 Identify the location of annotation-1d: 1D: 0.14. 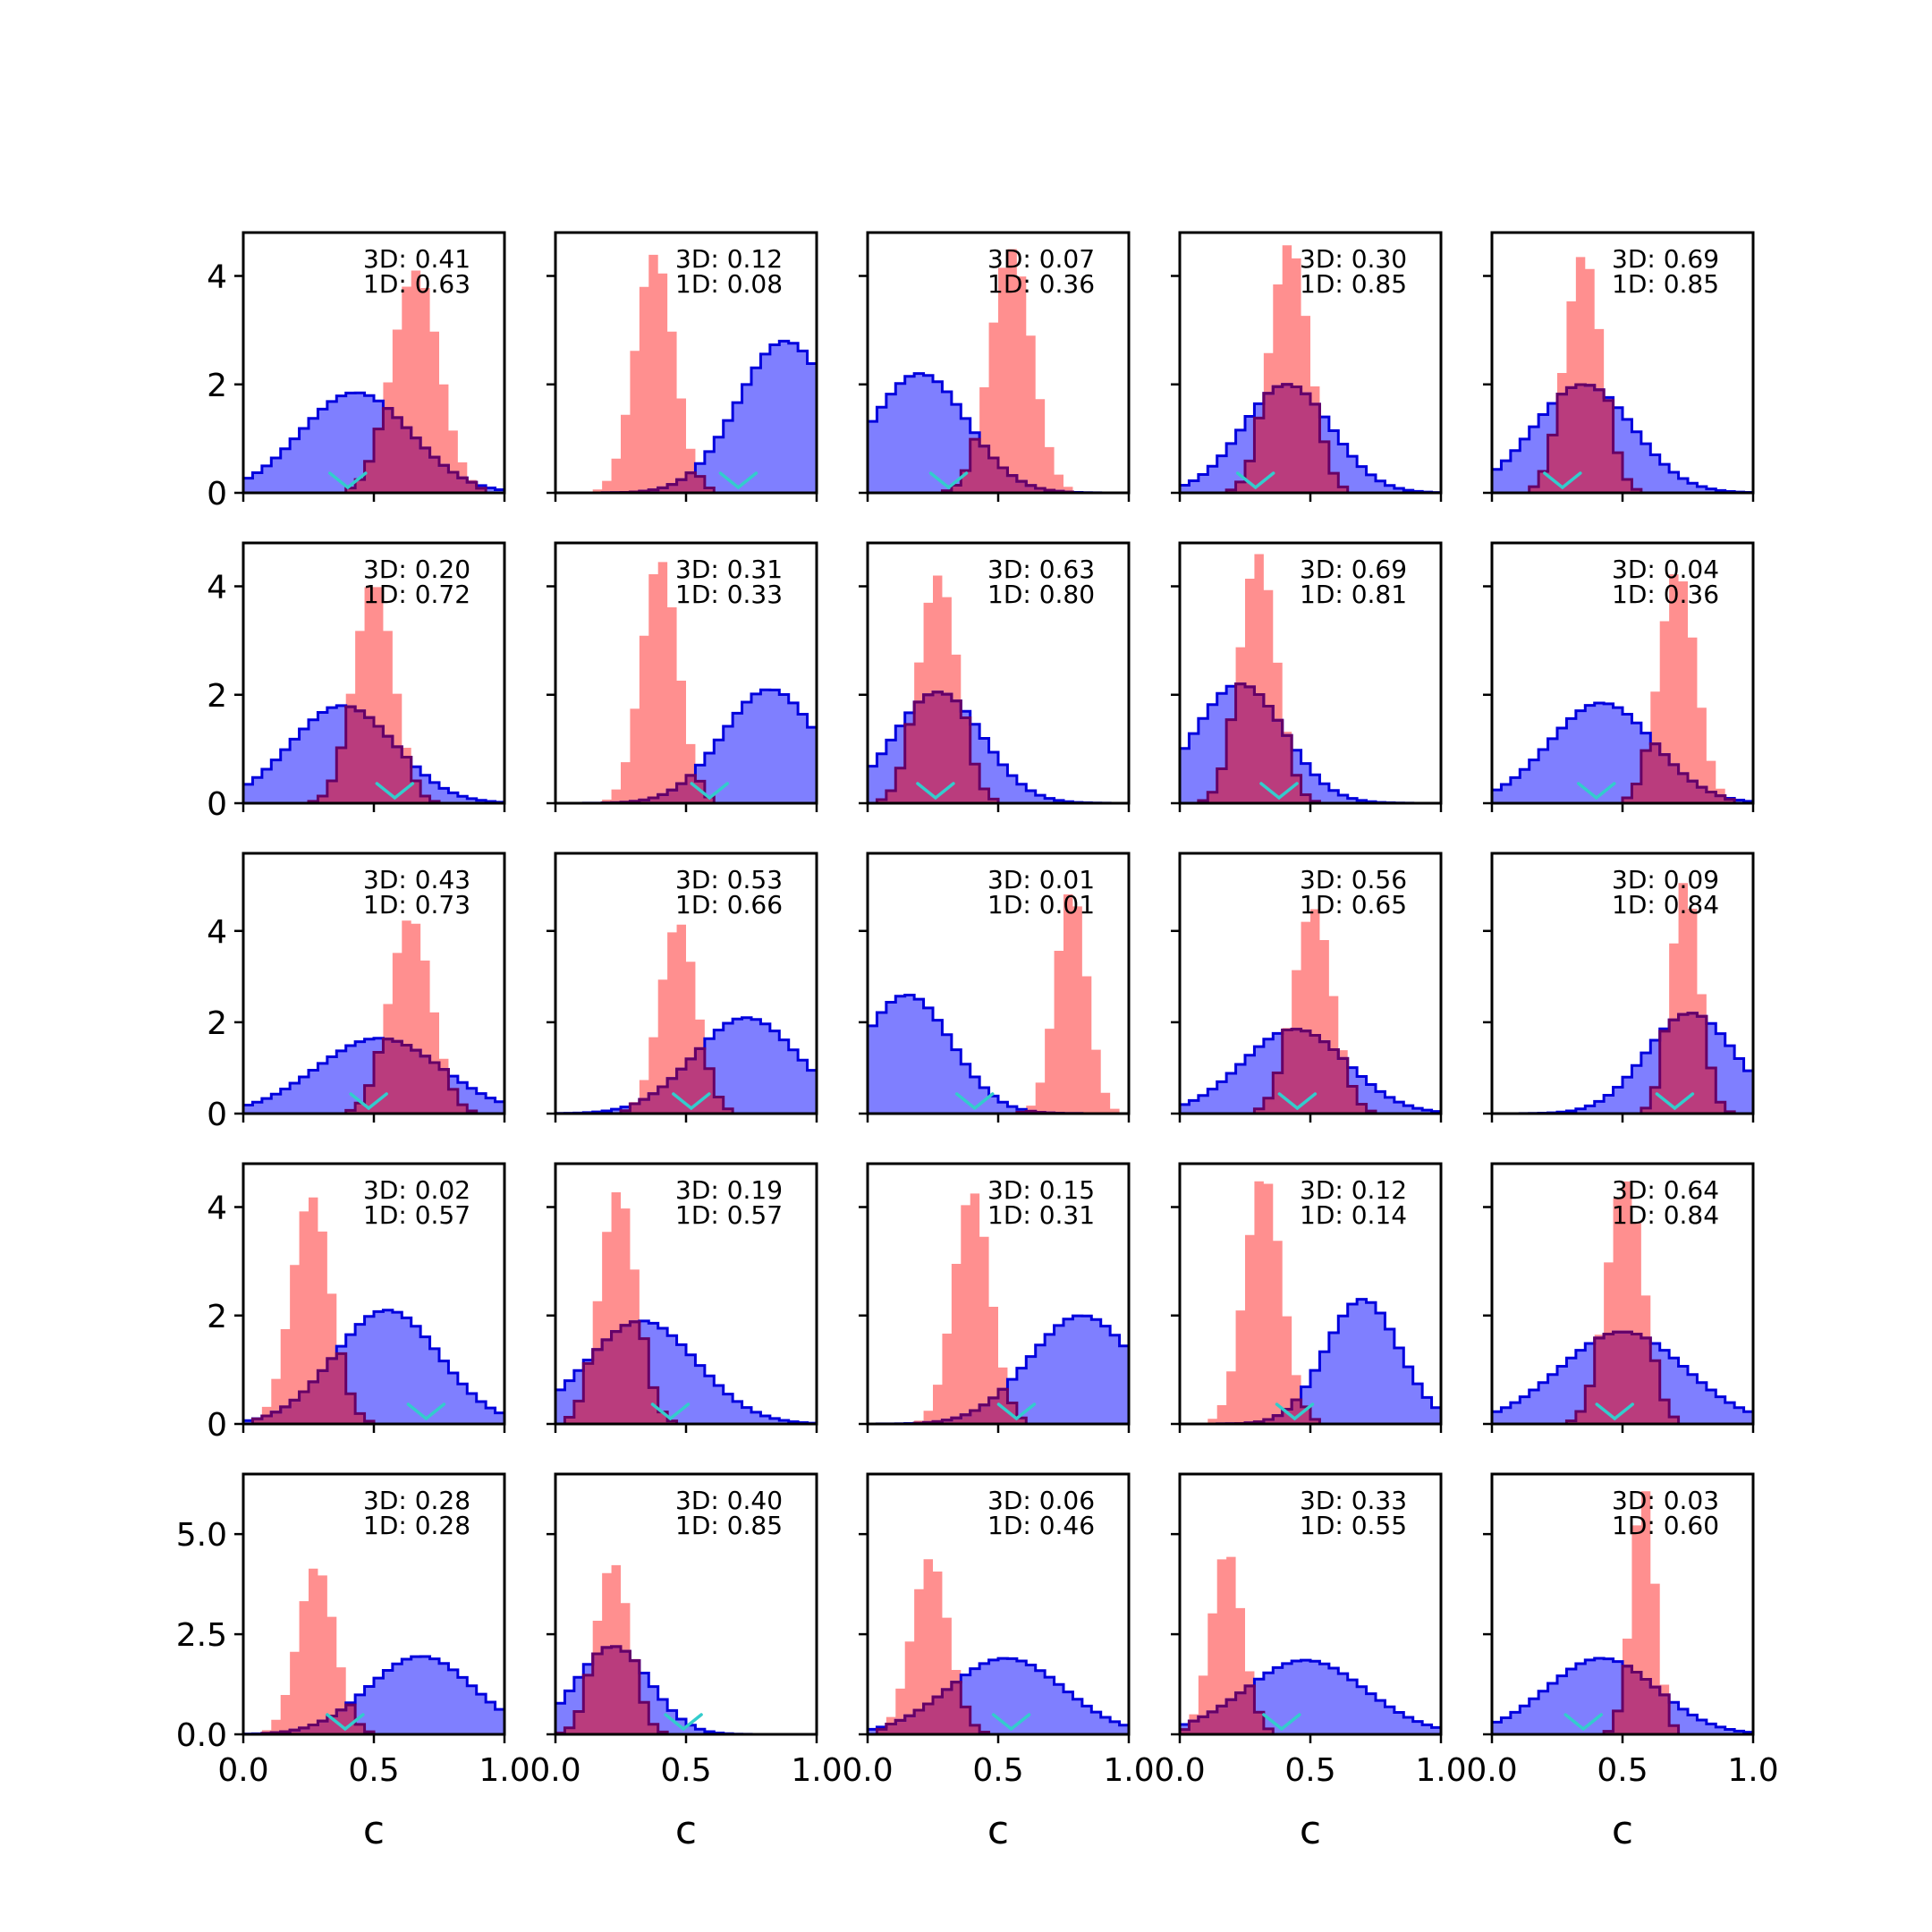
(1353, 1215).